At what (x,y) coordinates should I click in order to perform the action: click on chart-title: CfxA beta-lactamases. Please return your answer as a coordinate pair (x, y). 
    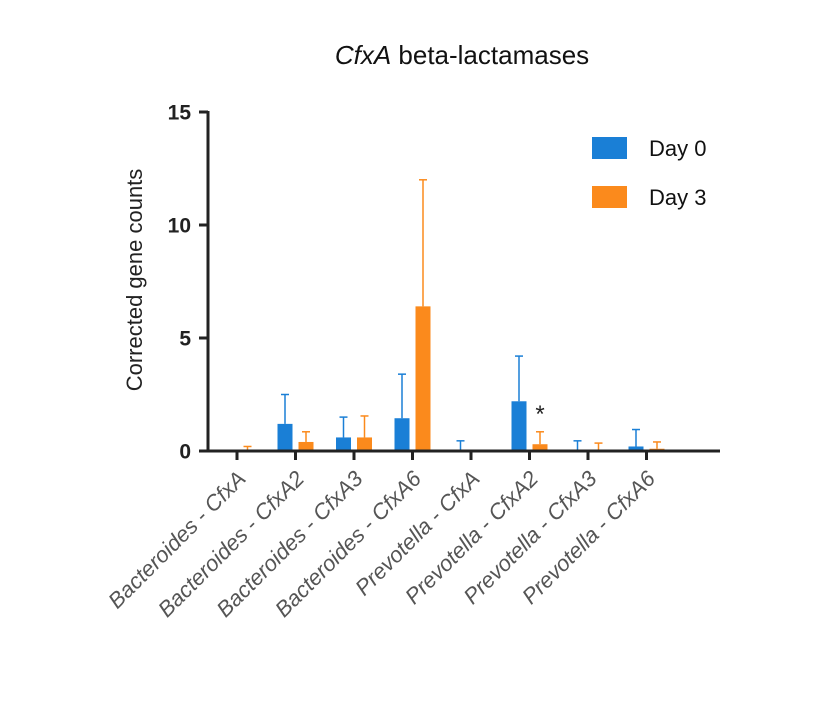
    Looking at the image, I should click on (462, 55).